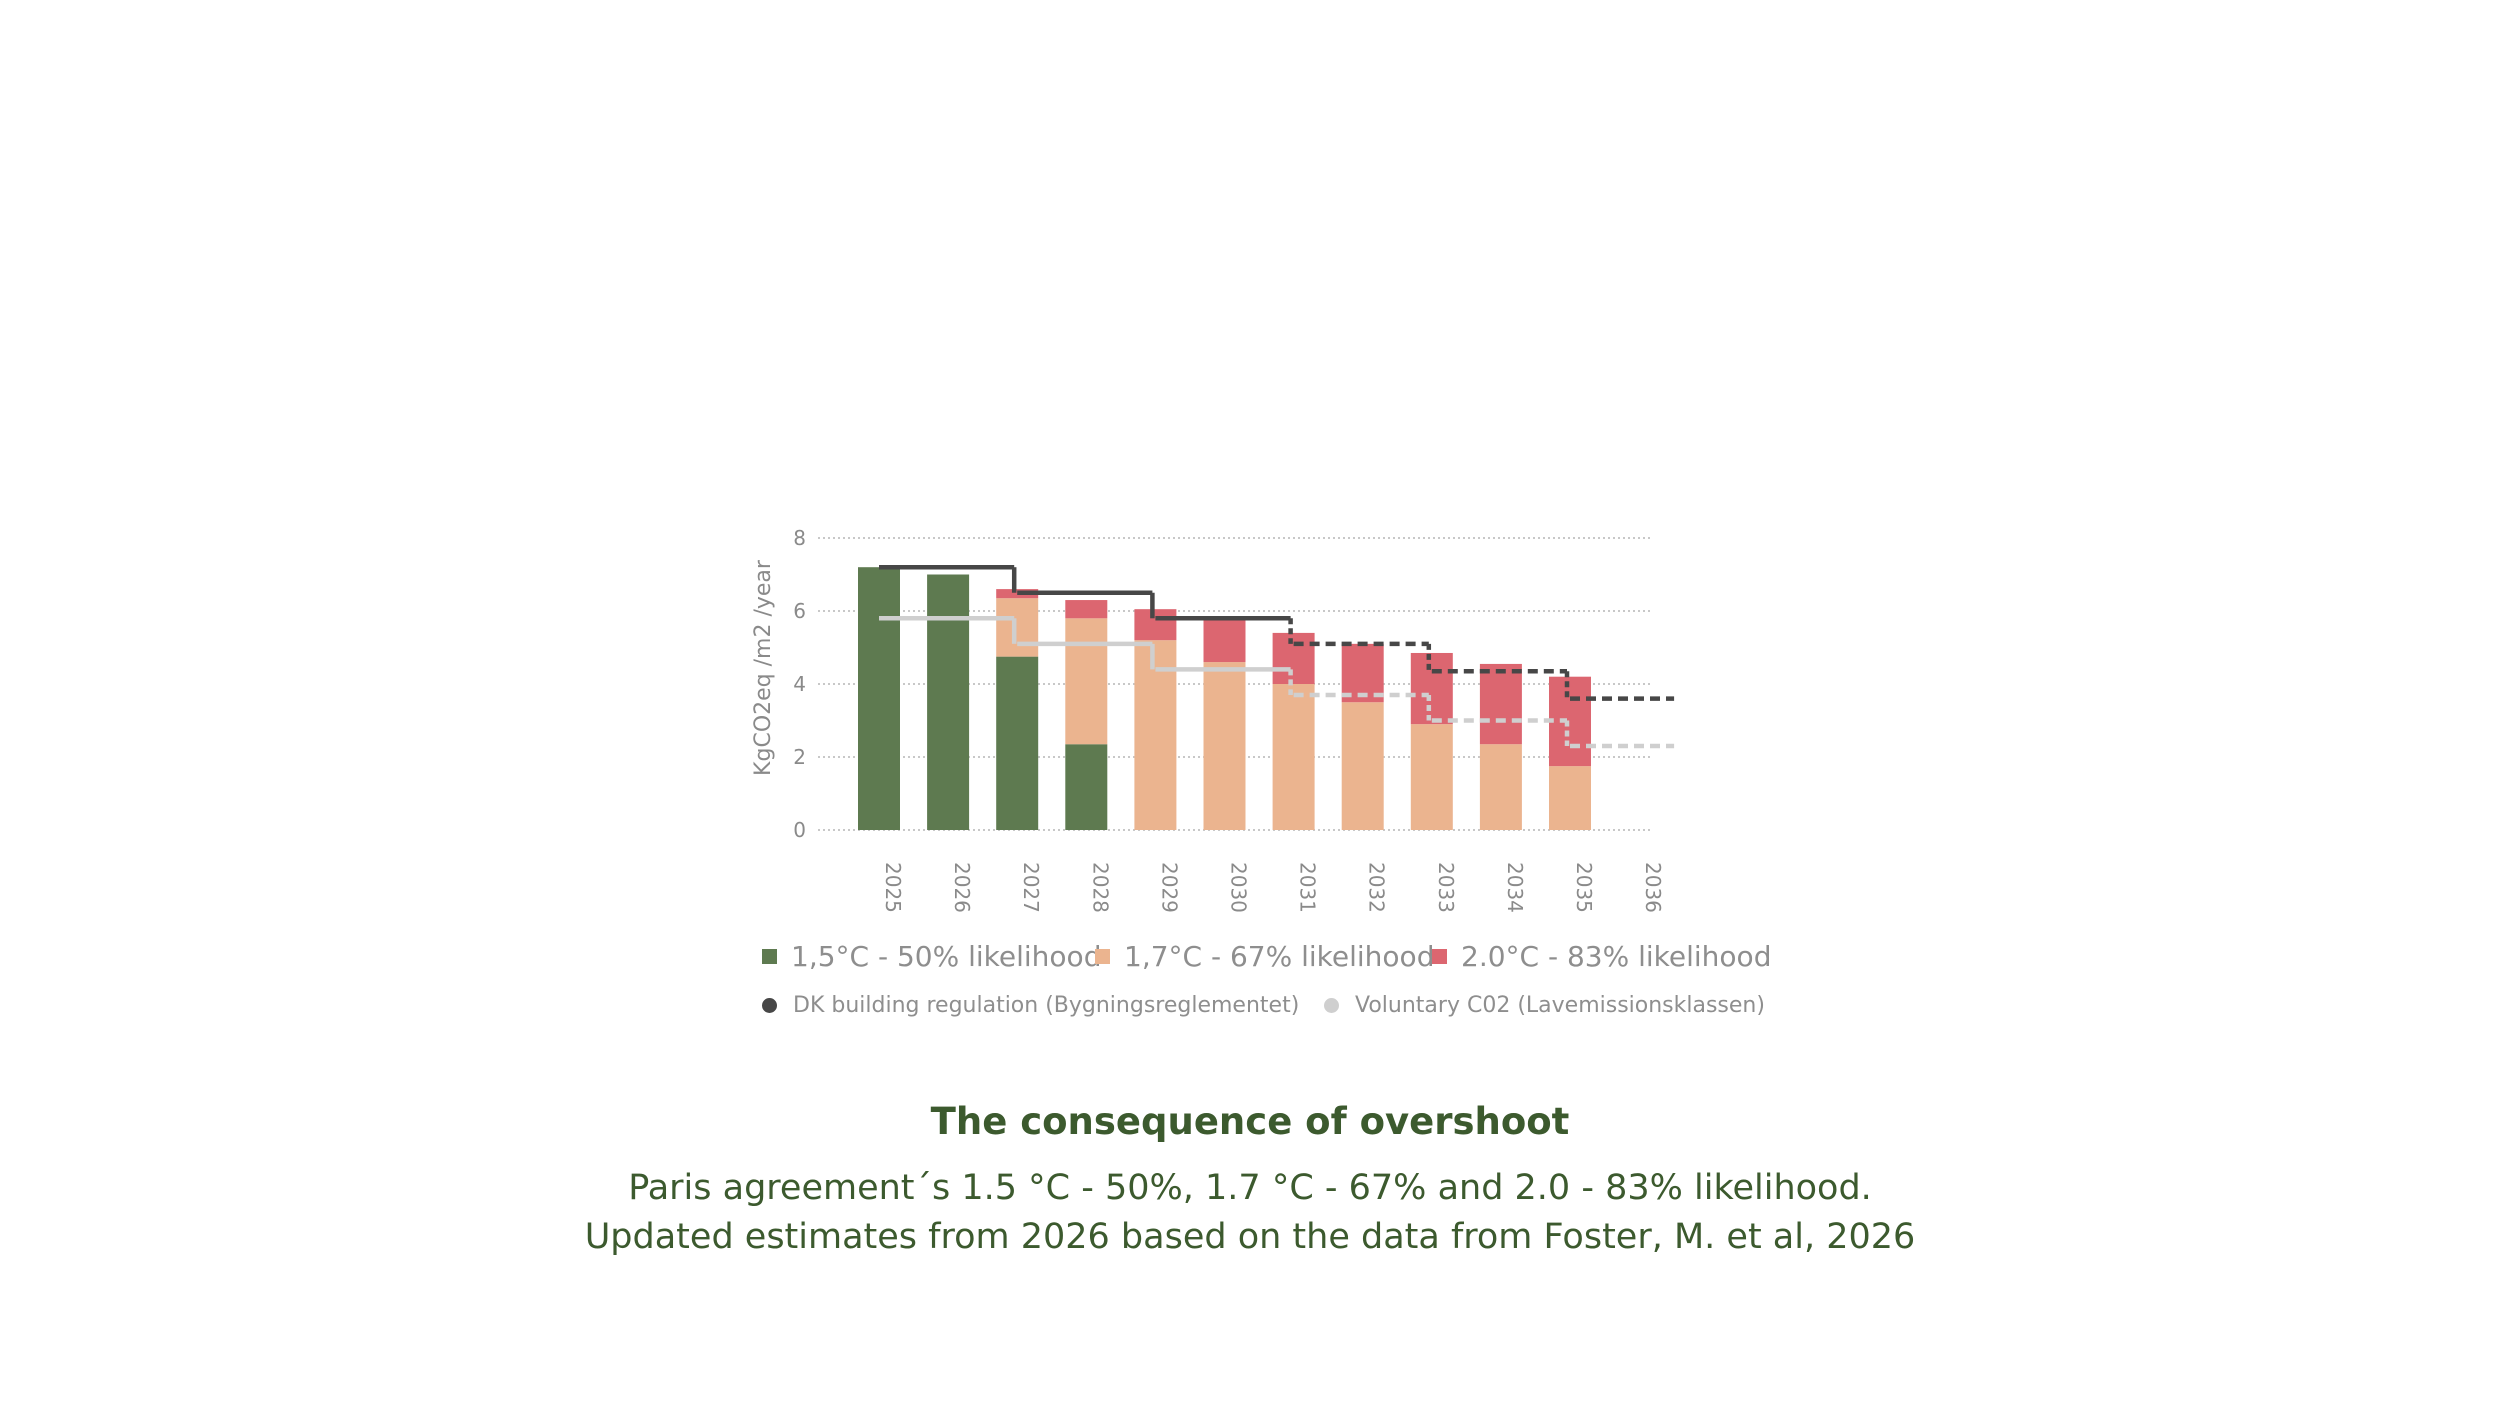 The image size is (2500, 1406). What do you see at coordinates (893, 887) in the screenshot?
I see `x-tick-label: 2025` at bounding box center [893, 887].